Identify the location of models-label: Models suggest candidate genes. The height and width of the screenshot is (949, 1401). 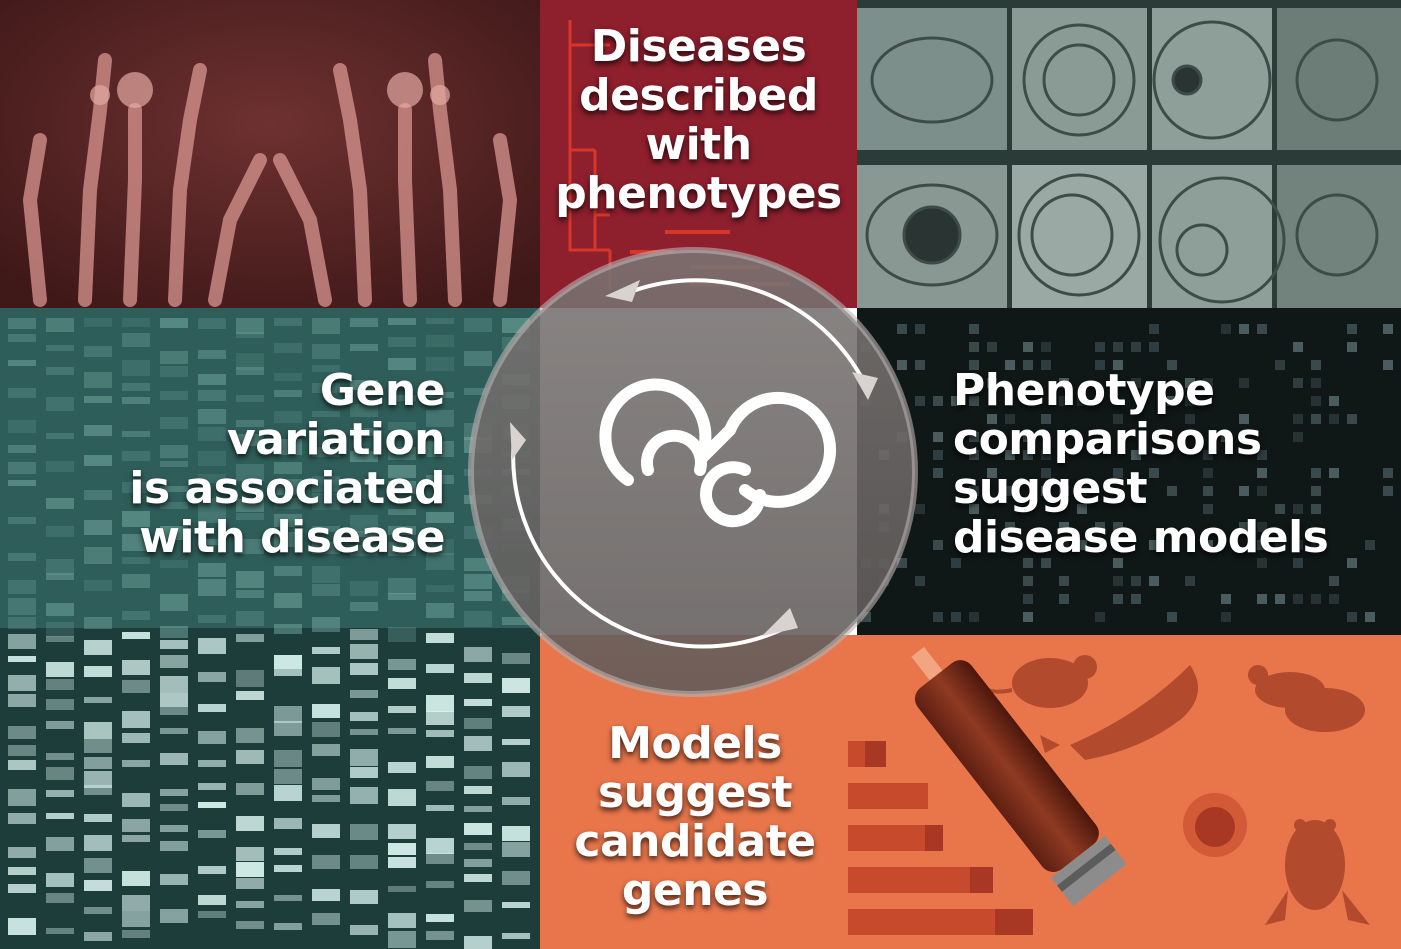
(695, 817).